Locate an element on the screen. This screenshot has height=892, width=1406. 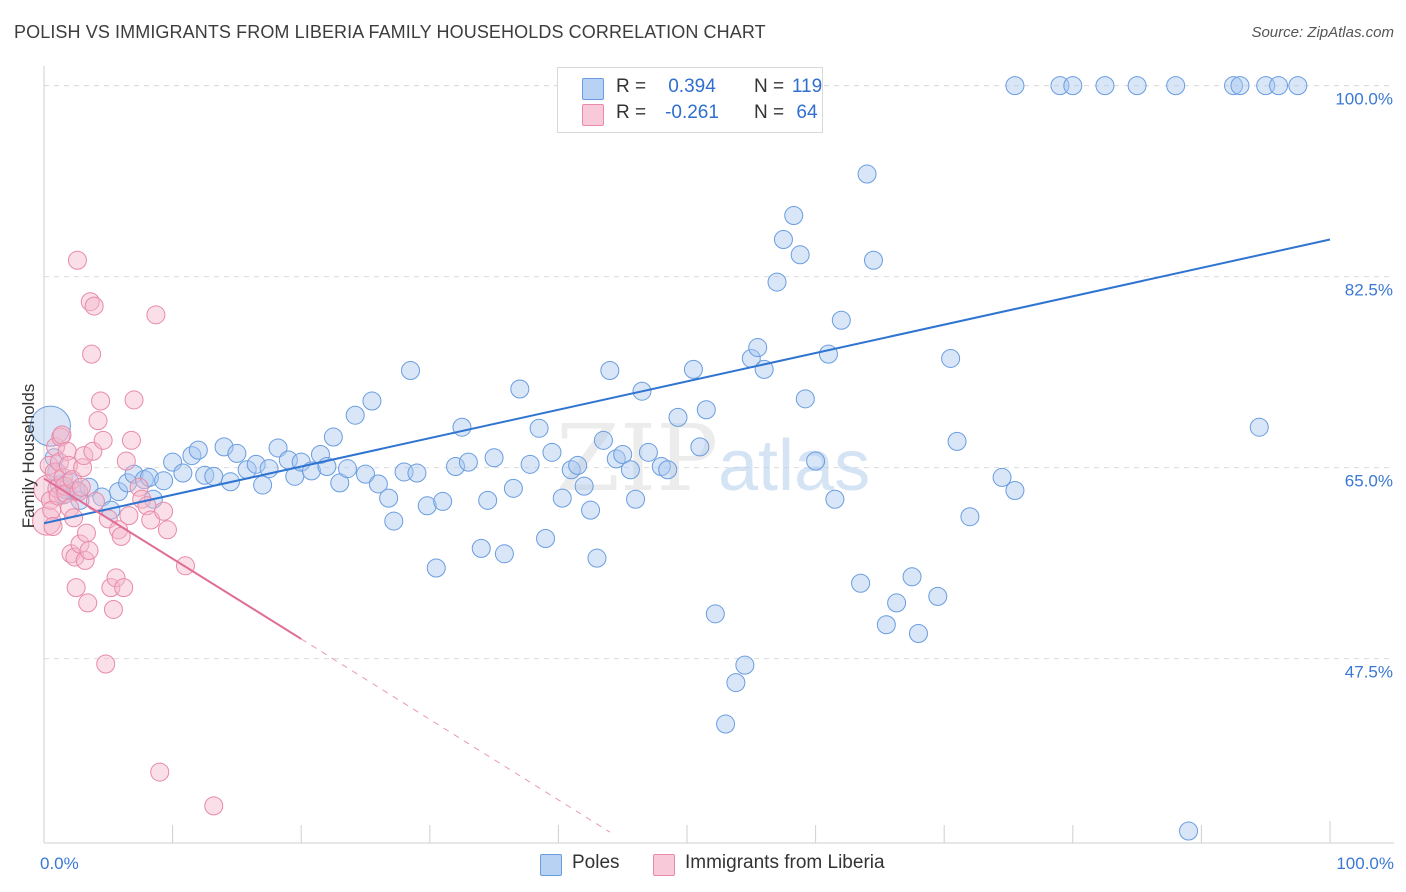
liberia-points is located at coordinates (128, 533).